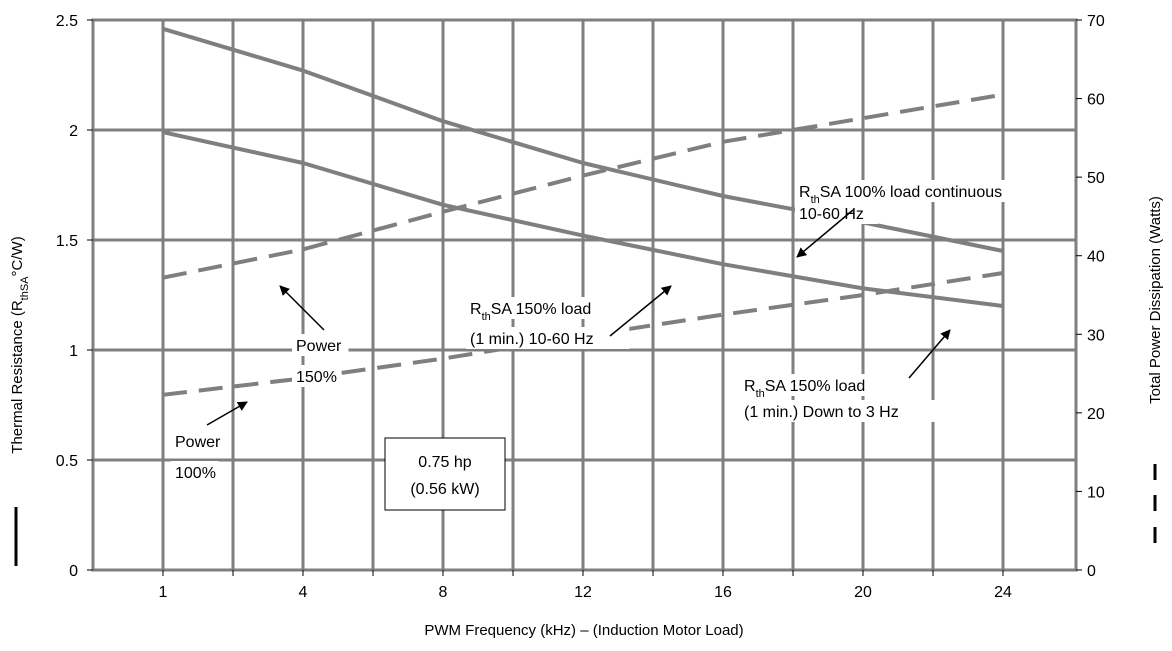 Image resolution: width=1172 pixels, height=651 pixels. I want to click on x-tick-label: 1, so click(163, 592).